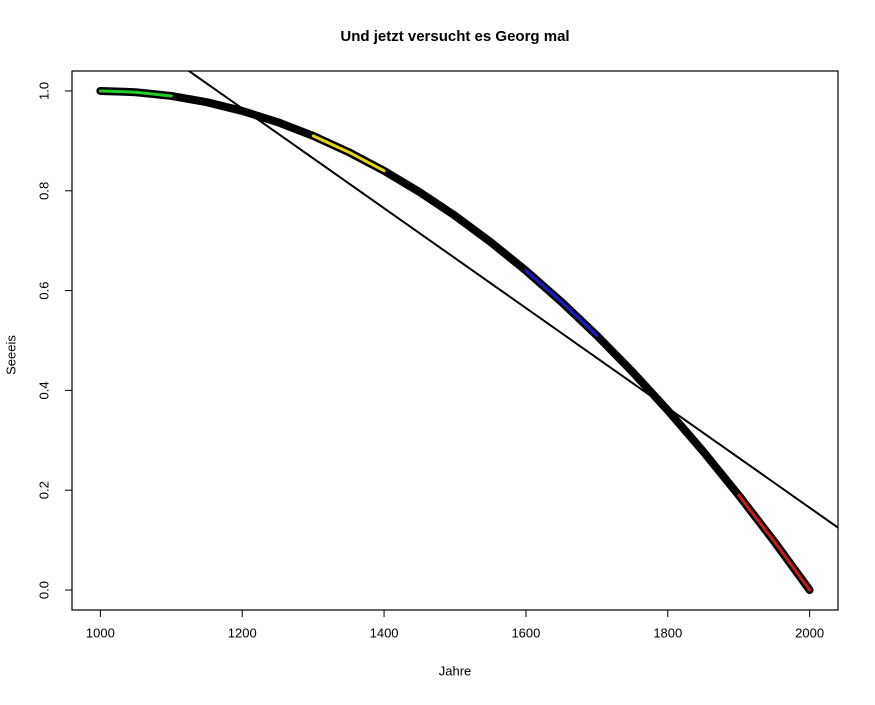 The width and height of the screenshot is (875, 705). Describe the element at coordinates (667, 632) in the screenshot. I see `x-tick-label: 1800` at that location.